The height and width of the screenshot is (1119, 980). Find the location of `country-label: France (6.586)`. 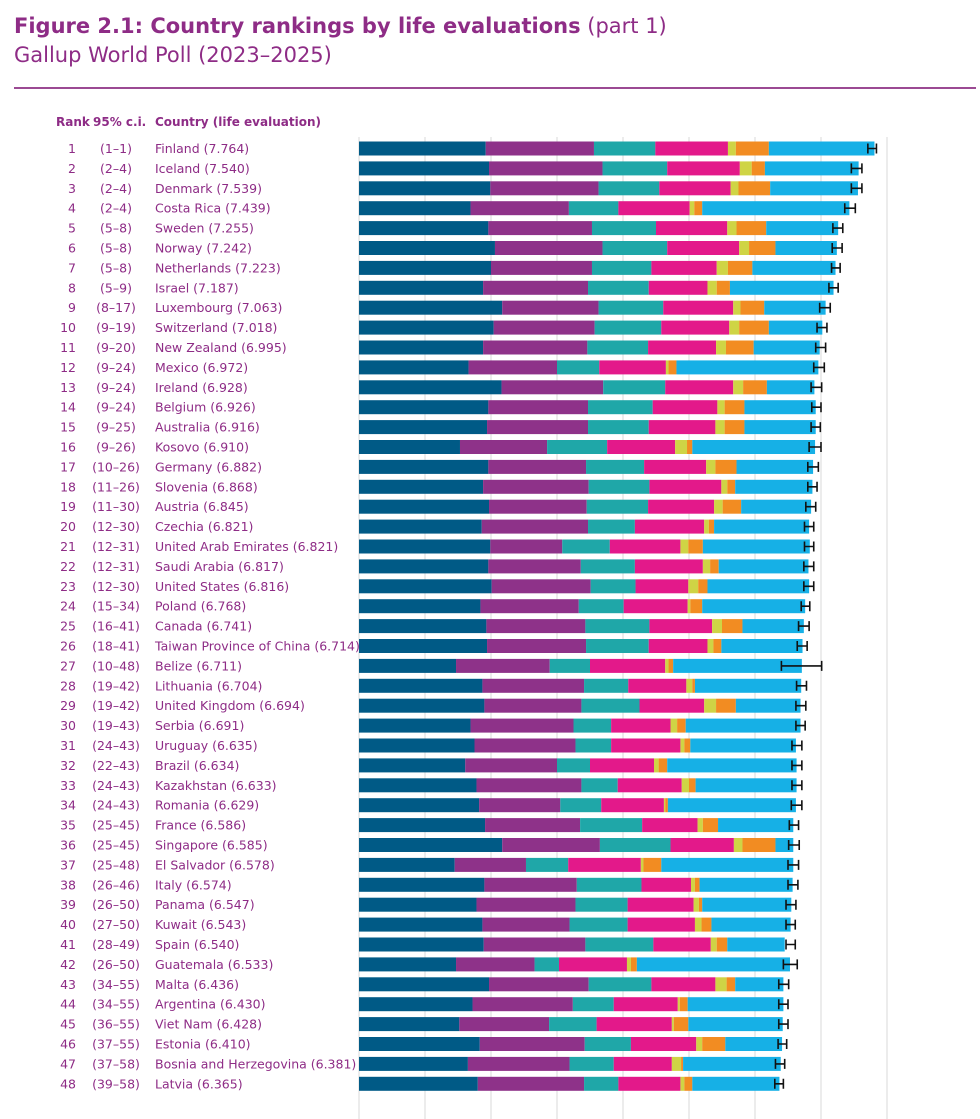

country-label: France (6.586) is located at coordinates (200, 825).